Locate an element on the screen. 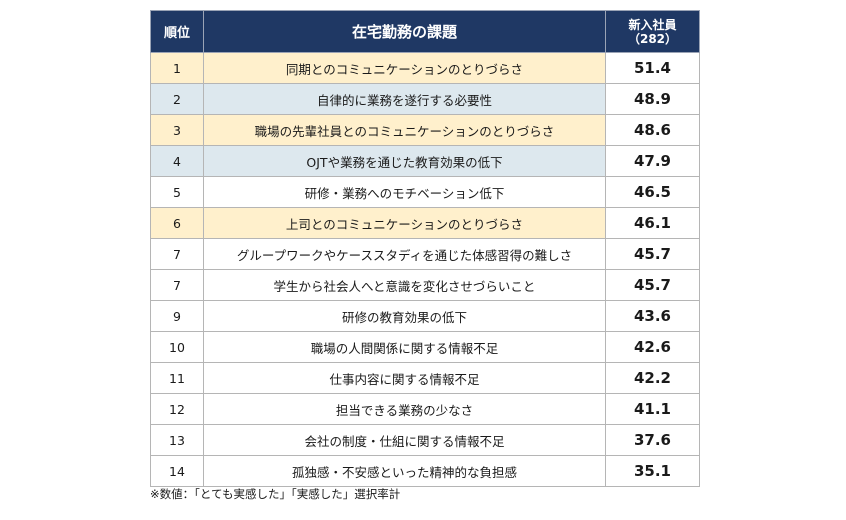 Image resolution: width=846 pixels, height=520 pixels. table-row: 13 会社の制度・仕組に関する情報不足 37.6 is located at coordinates (425, 440).